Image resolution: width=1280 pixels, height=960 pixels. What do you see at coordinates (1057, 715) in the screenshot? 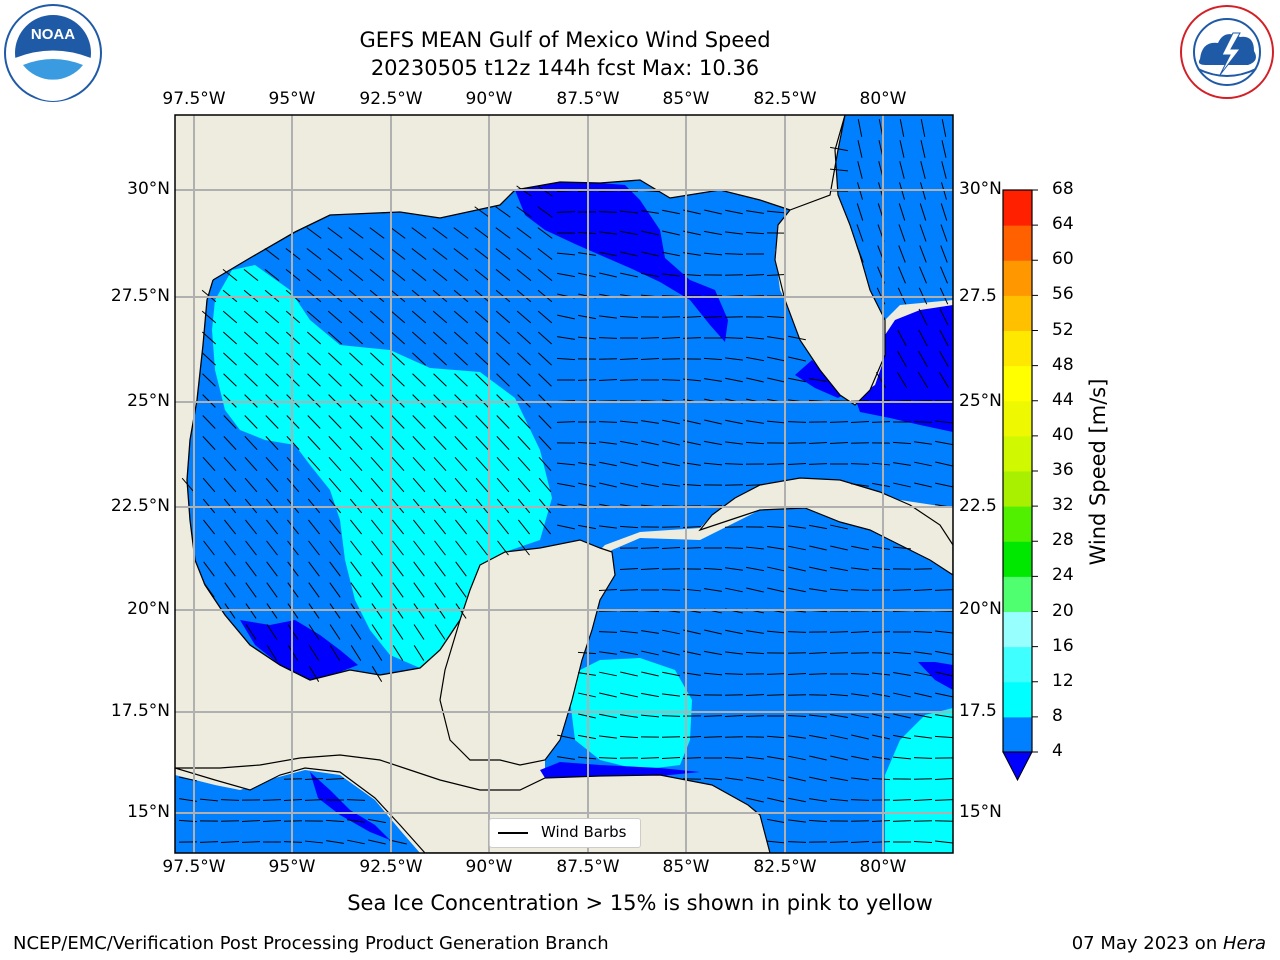
I see `colorbar-tick-label: 8` at bounding box center [1057, 715].